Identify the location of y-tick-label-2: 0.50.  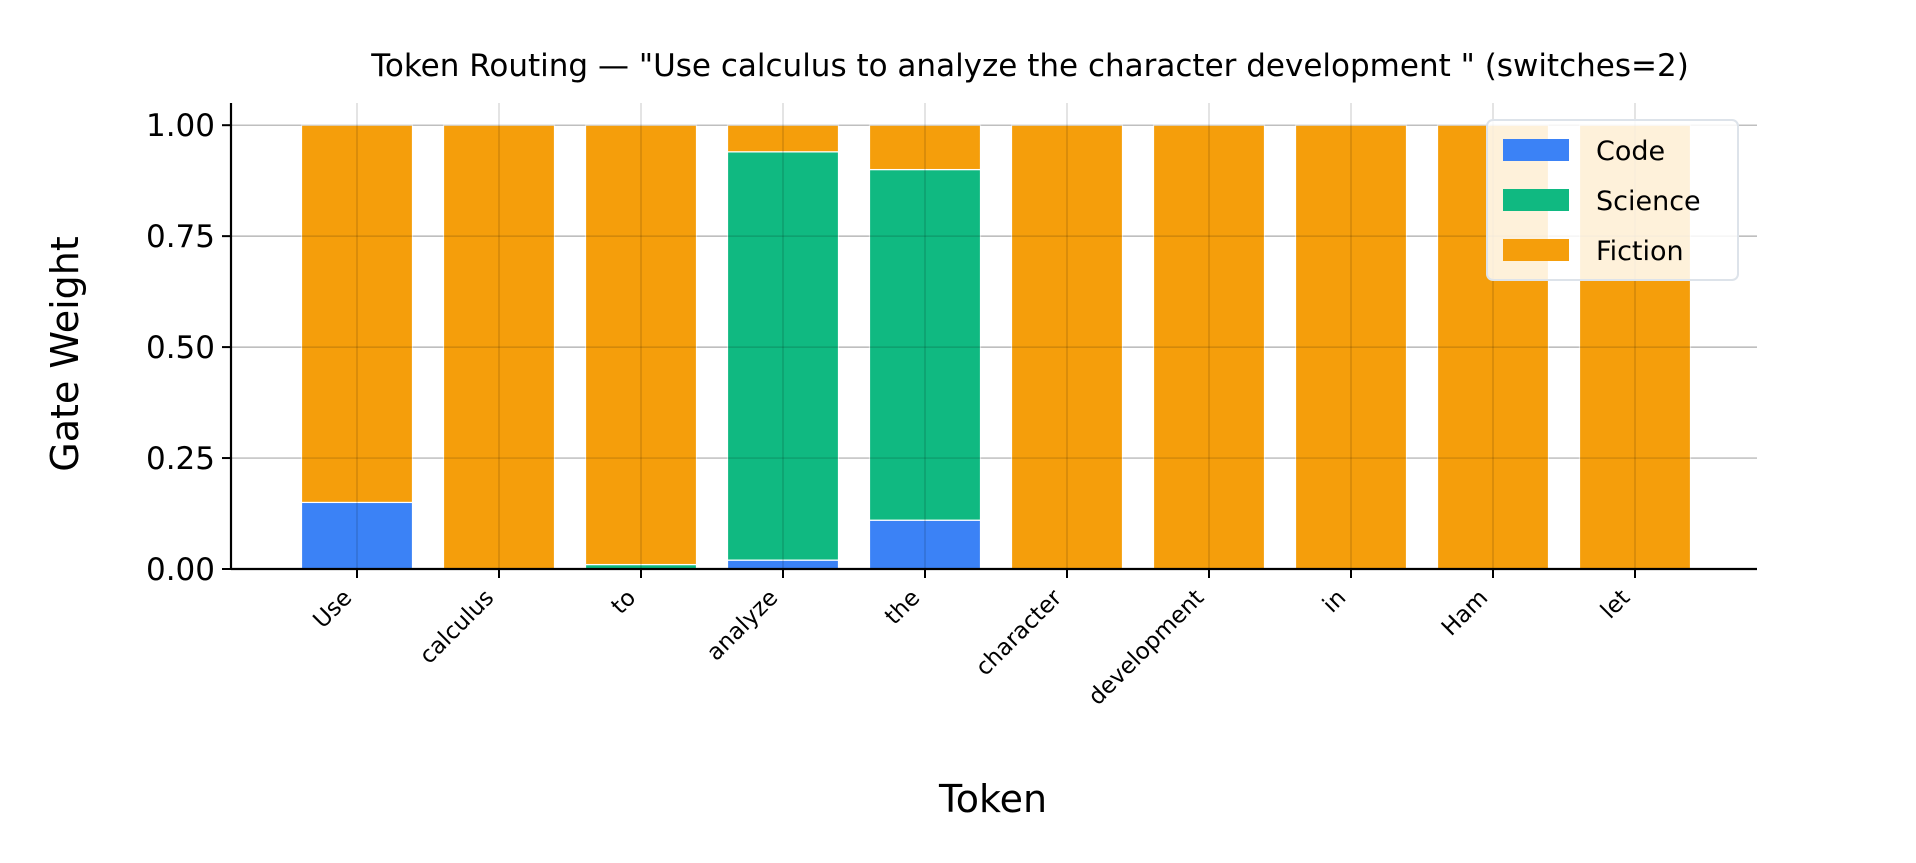
(180, 348).